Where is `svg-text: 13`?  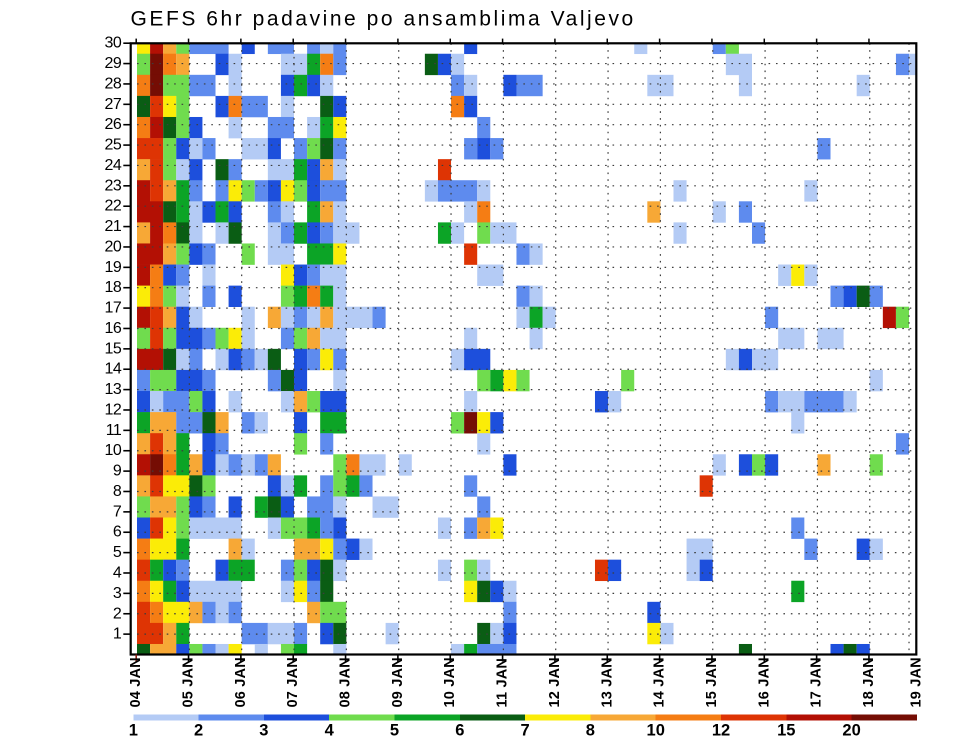 svg-text: 13 is located at coordinates (113, 389).